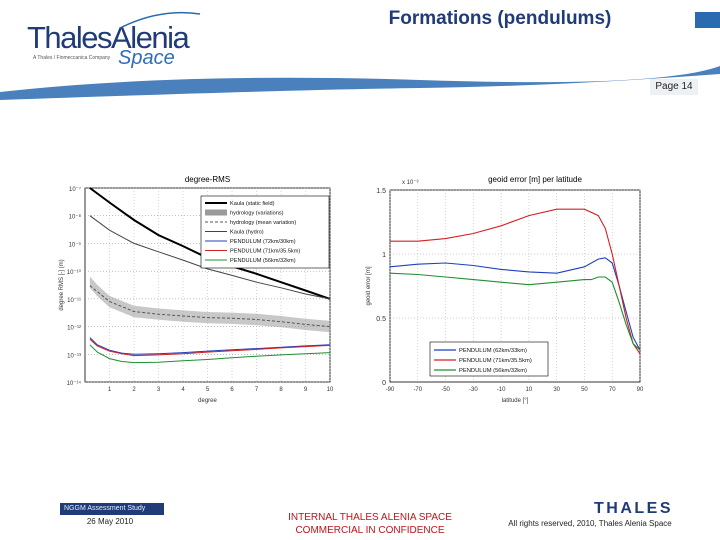 The width and height of the screenshot is (720, 540). What do you see at coordinates (263, 242) in the screenshot?
I see `legend-entry: PENDULUM (72km/30km)` at bounding box center [263, 242].